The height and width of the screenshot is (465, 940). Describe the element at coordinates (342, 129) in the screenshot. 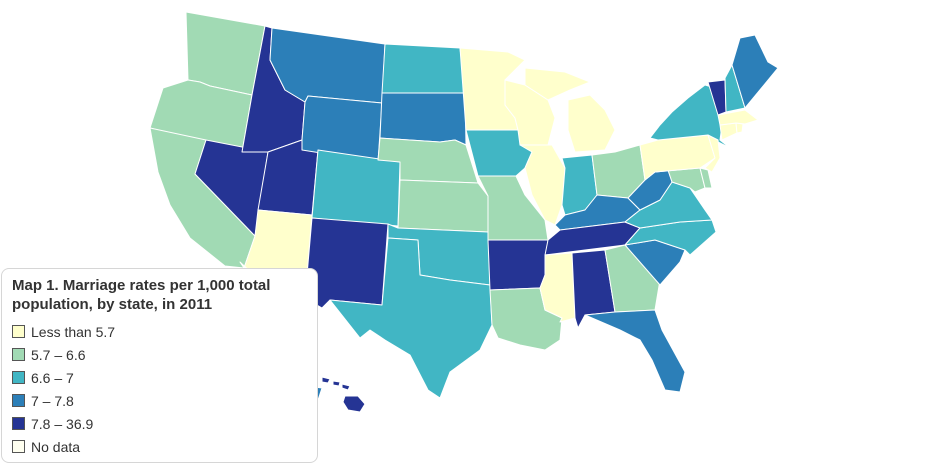

I see `state-WY` at that location.